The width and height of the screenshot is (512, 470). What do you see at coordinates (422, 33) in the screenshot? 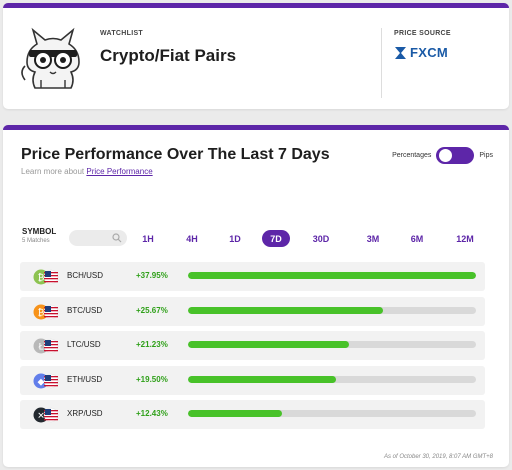
I see `price-source-label: PRICE SOURCE` at bounding box center [422, 33].